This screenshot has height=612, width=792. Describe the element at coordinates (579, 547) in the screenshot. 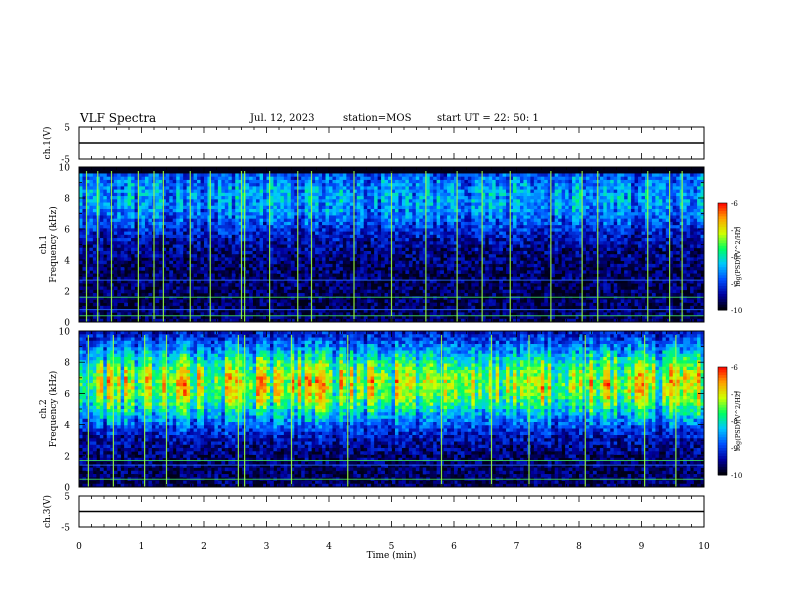

I see `x-tick-label: 8` at that location.